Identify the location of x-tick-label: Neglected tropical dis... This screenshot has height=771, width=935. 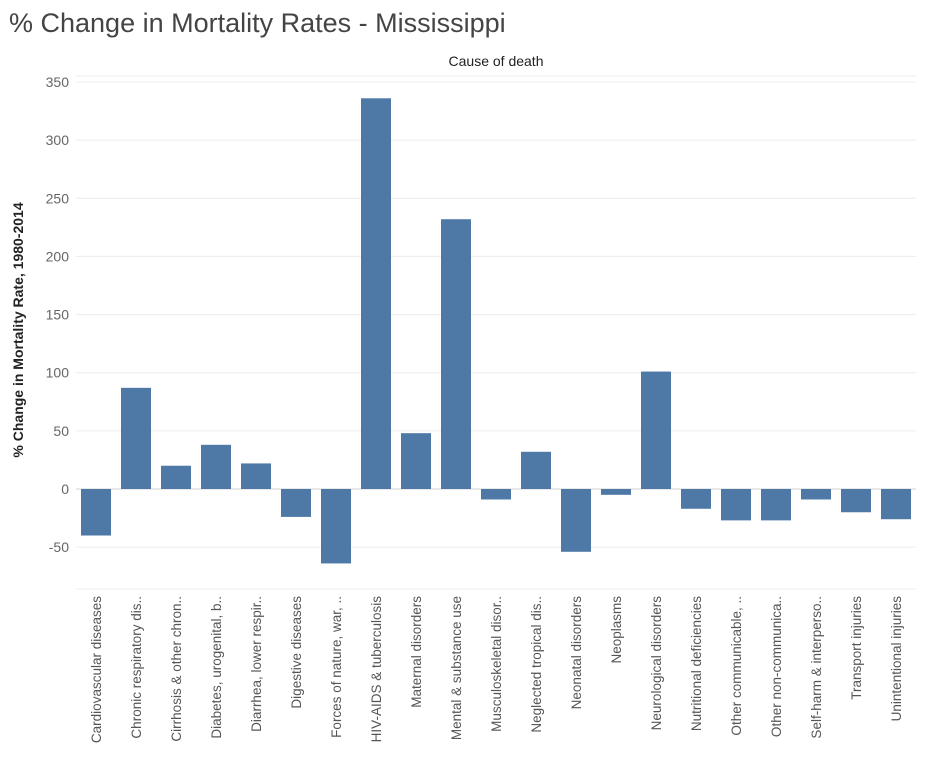
(536, 664).